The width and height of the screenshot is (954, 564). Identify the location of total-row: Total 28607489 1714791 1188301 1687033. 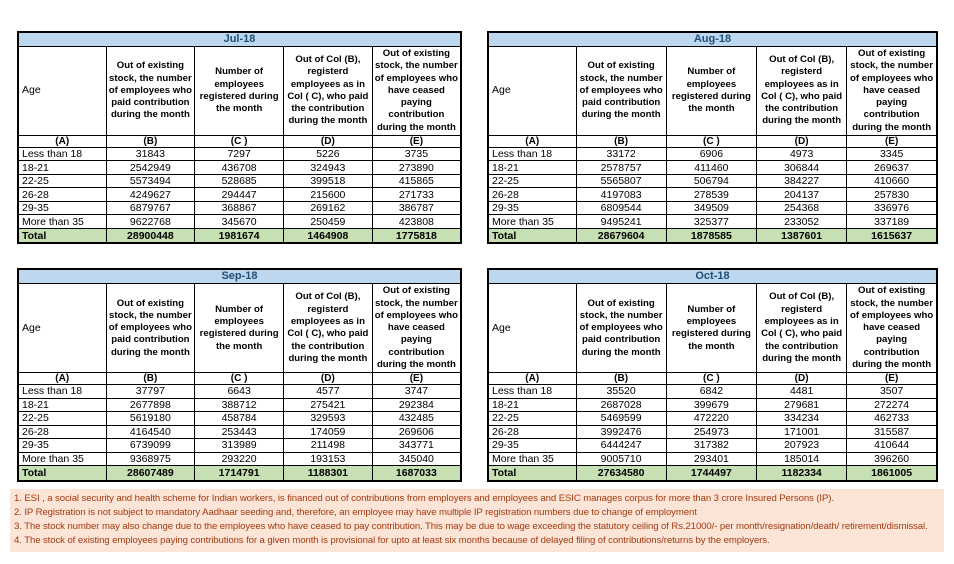
(239, 473).